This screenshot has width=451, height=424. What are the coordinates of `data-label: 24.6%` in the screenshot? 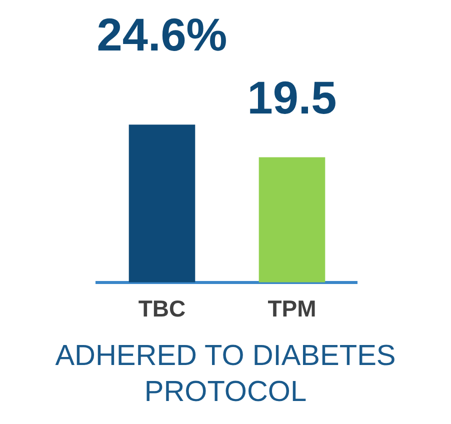 It's located at (162, 34).